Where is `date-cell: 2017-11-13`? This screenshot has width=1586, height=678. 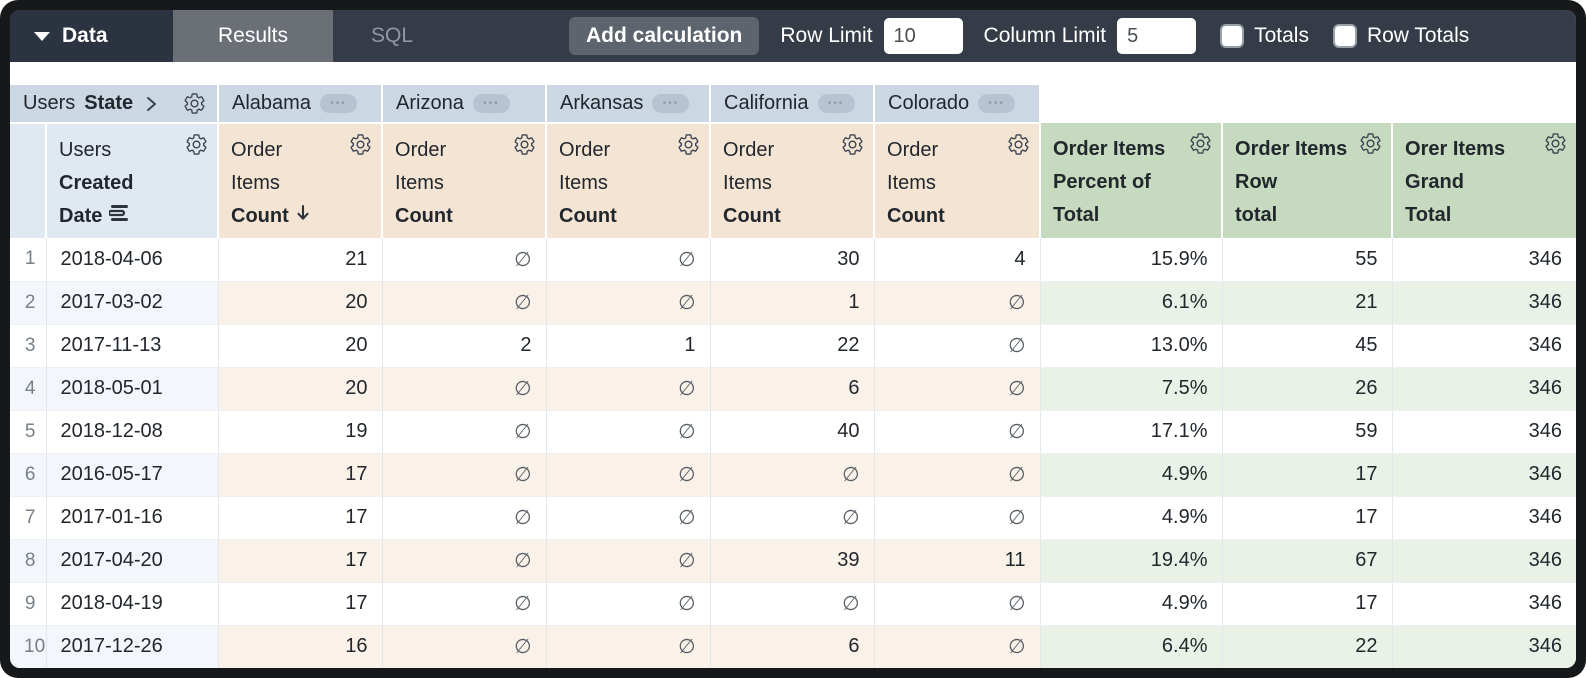
date-cell: 2017-11-13 is located at coordinates (132, 346).